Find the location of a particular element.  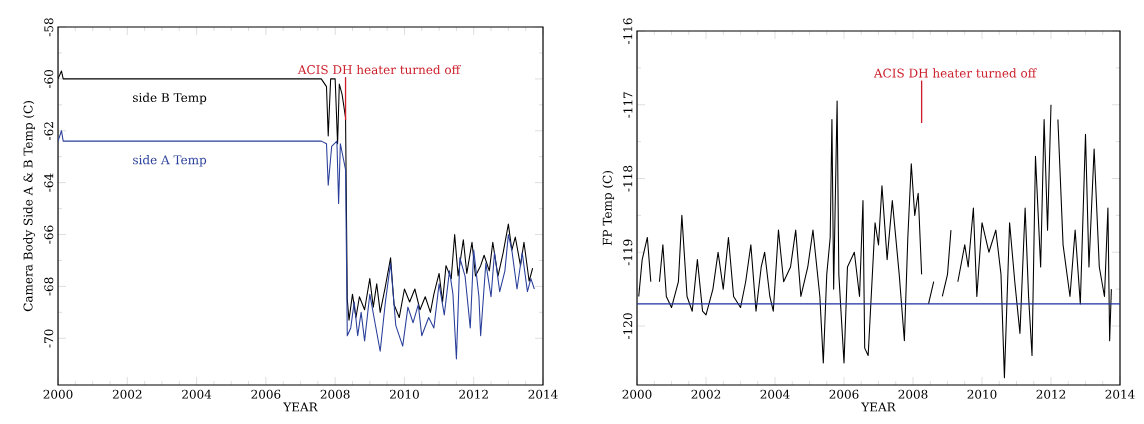

series-label: side B Temp is located at coordinates (170, 98).